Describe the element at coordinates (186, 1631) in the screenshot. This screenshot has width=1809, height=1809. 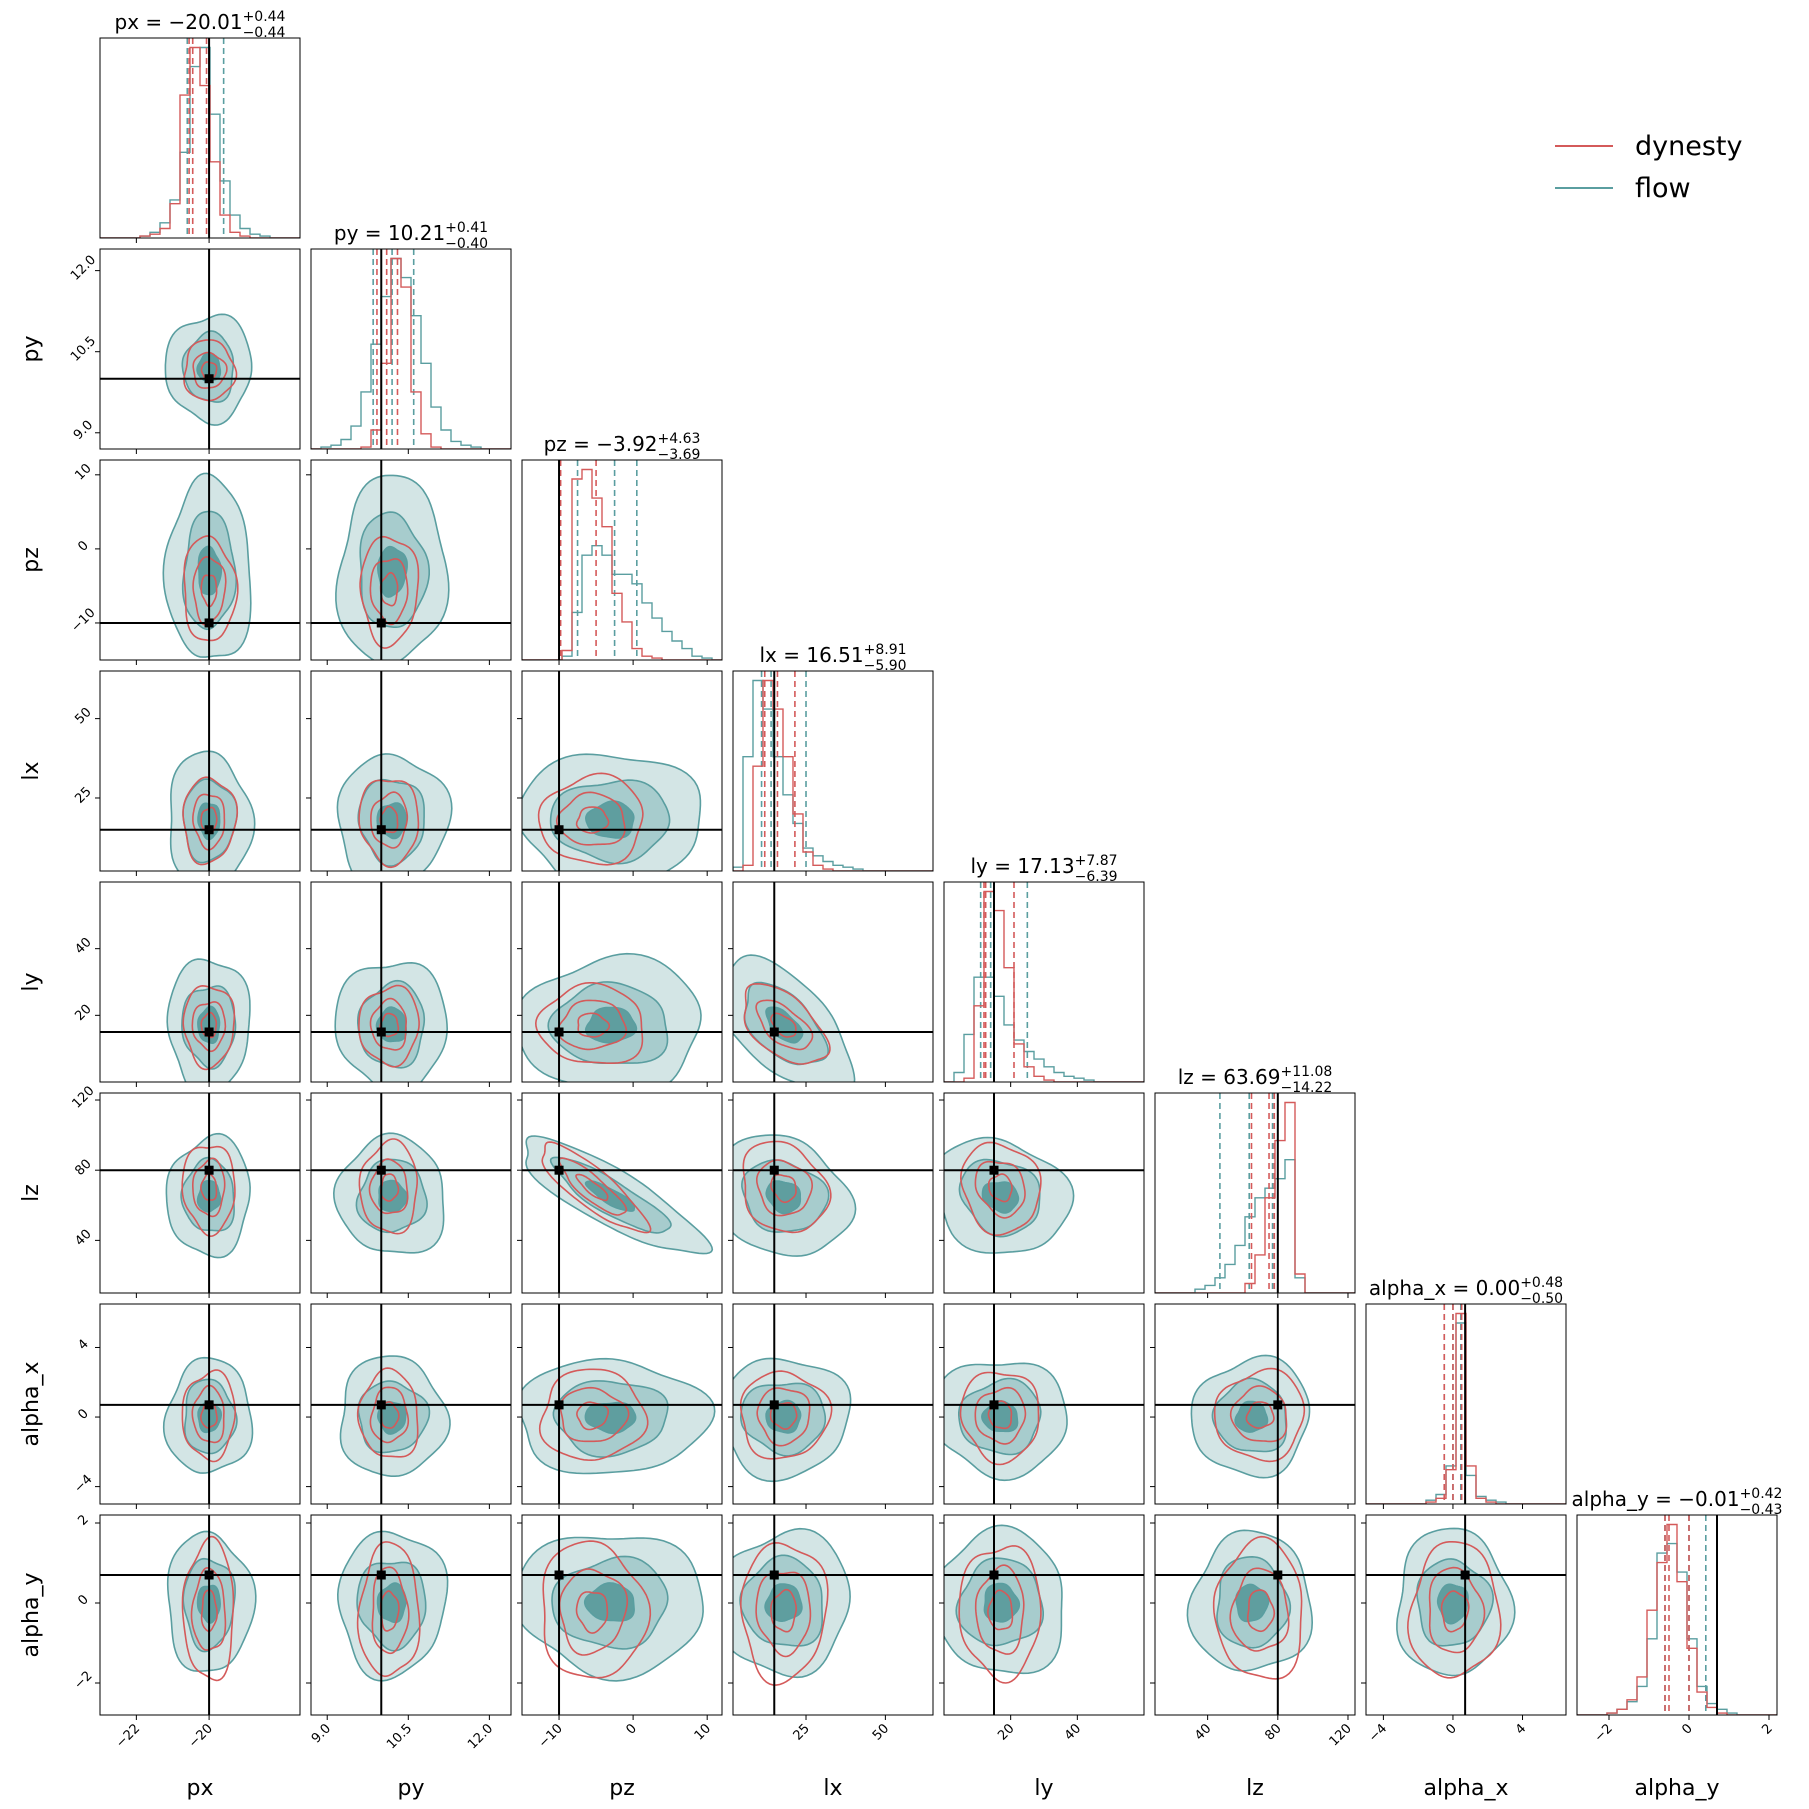
I see `panel-alpha_y-px: −22 −20−202` at that location.